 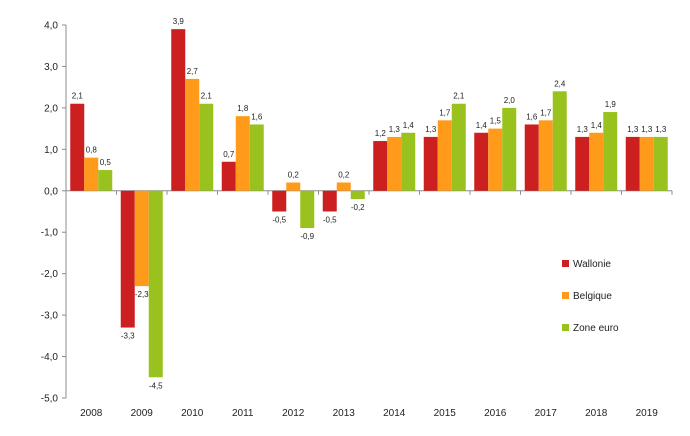 What do you see at coordinates (243, 413) in the screenshot?
I see `x-tick-label: 2011` at bounding box center [243, 413].